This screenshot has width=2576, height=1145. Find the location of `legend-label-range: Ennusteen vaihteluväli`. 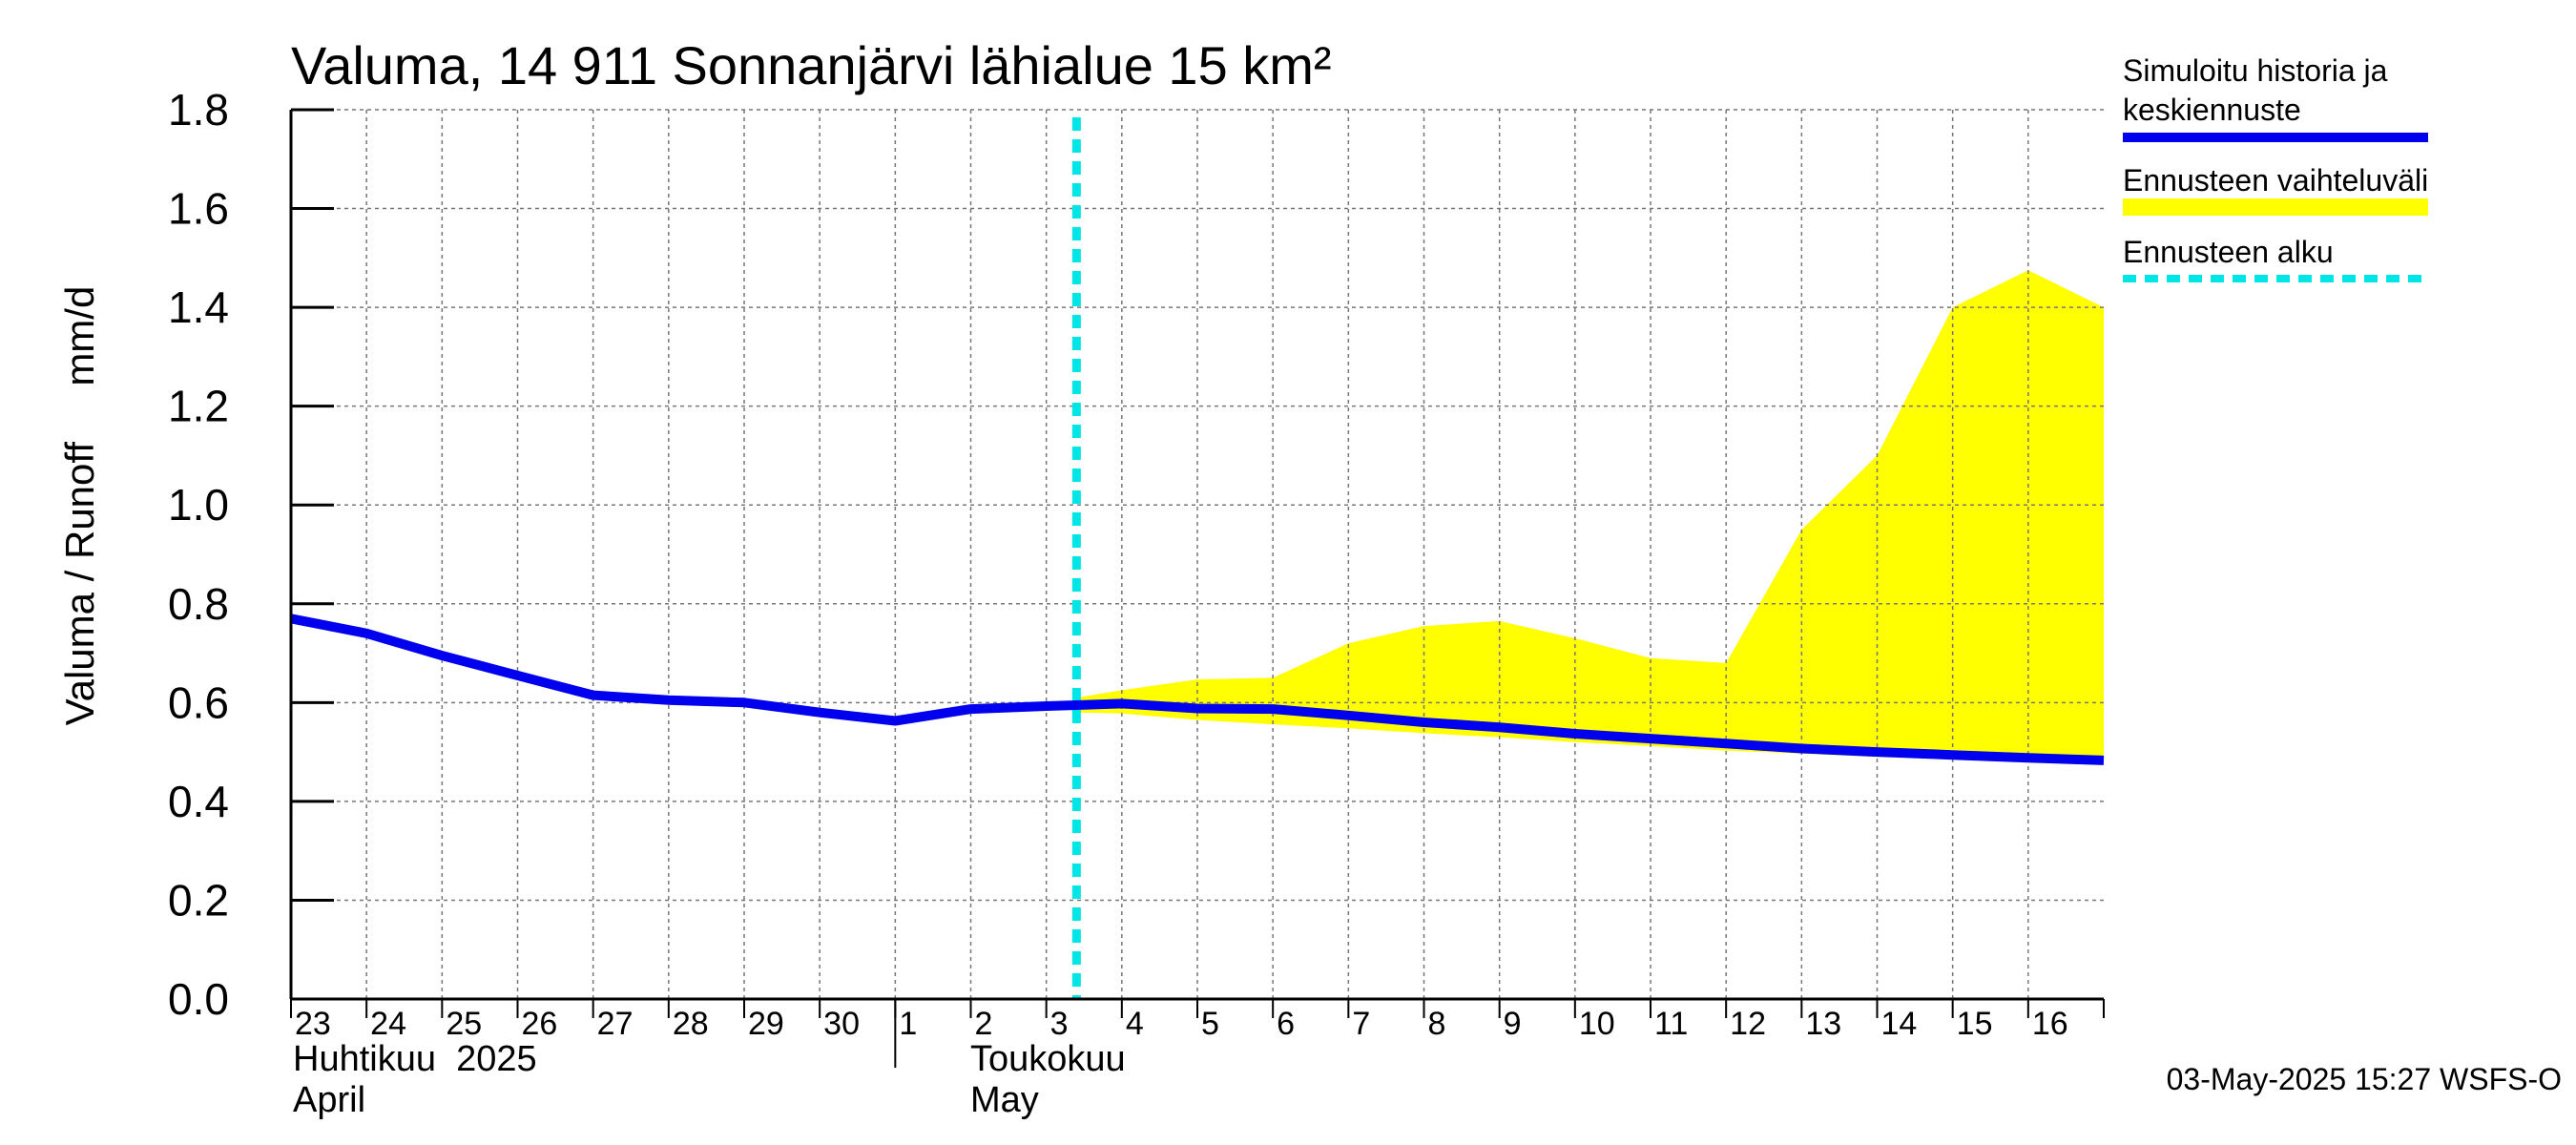

legend-label-range: Ennusteen vaihteluväli is located at coordinates (2275, 180).